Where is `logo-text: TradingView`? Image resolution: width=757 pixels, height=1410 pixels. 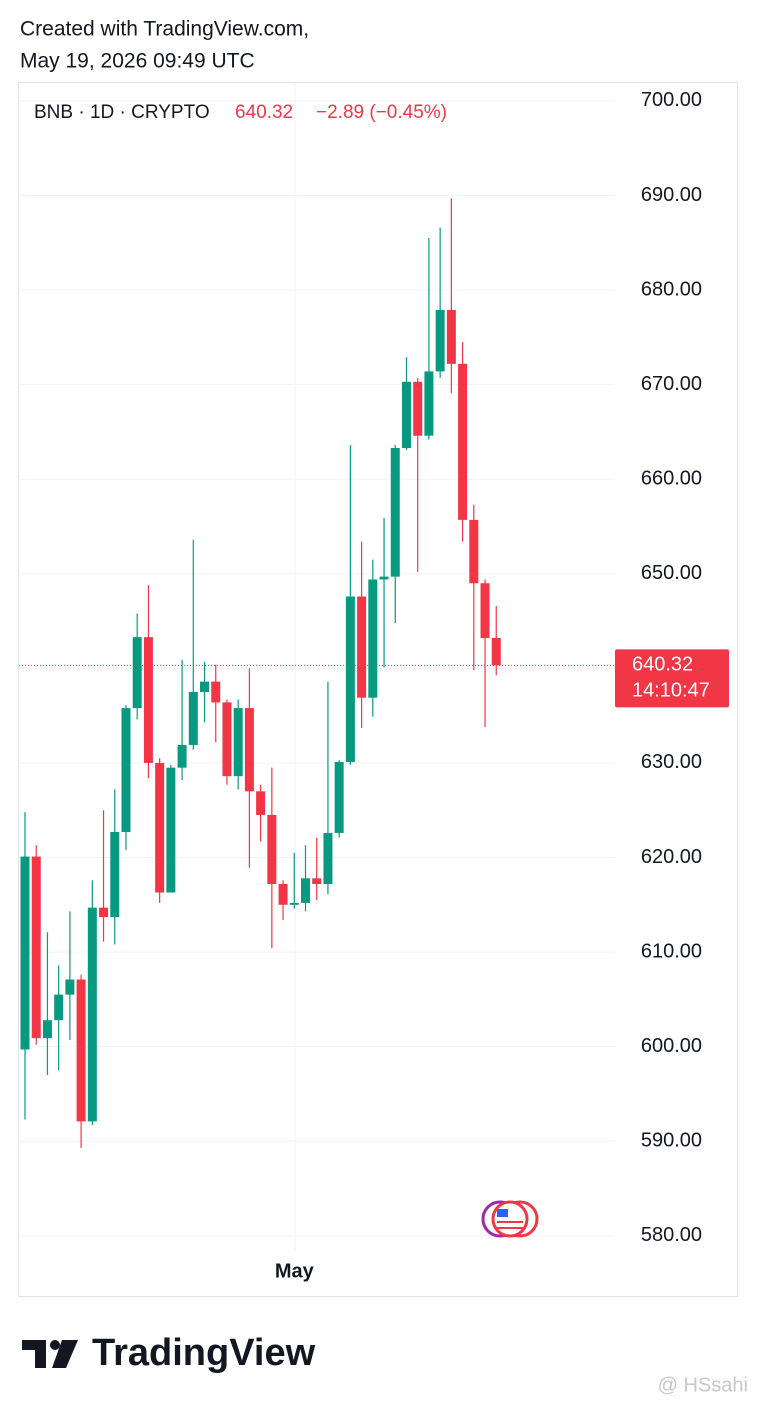 logo-text: TradingView is located at coordinates (204, 1353).